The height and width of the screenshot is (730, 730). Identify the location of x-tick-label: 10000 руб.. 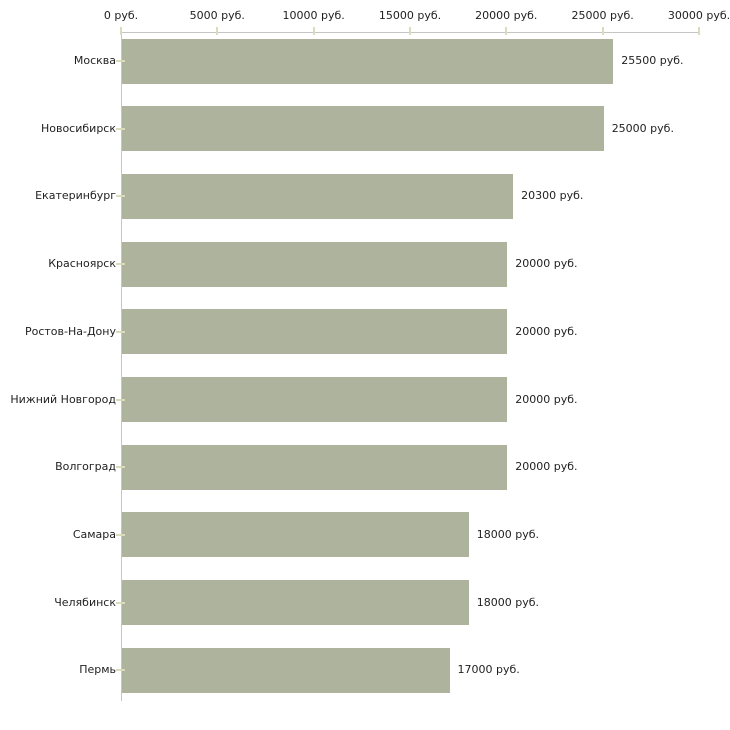
(313, 15).